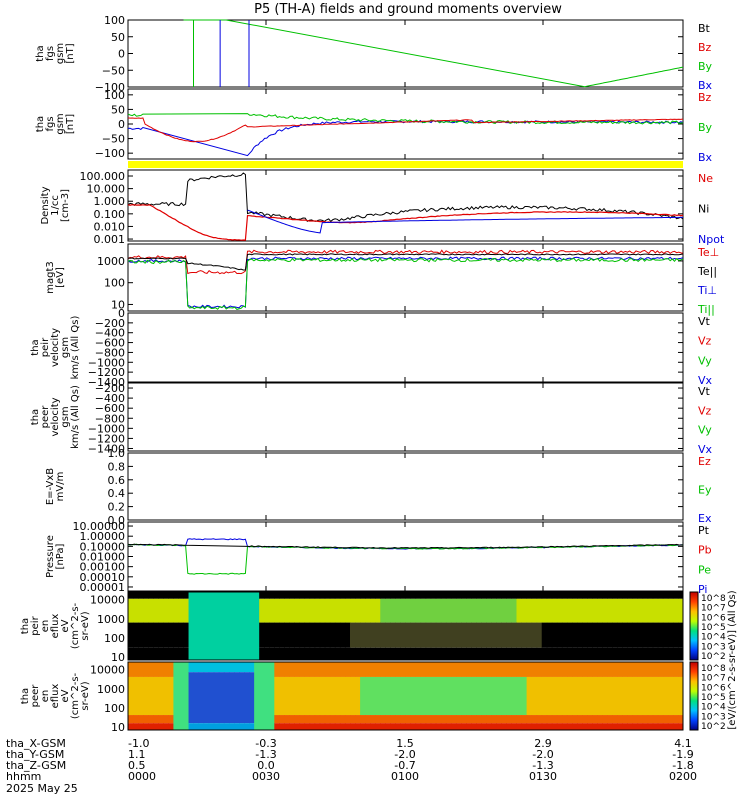 The height and width of the screenshot is (800, 750). I want to click on y-tick-label: 0.010, so click(110, 226).